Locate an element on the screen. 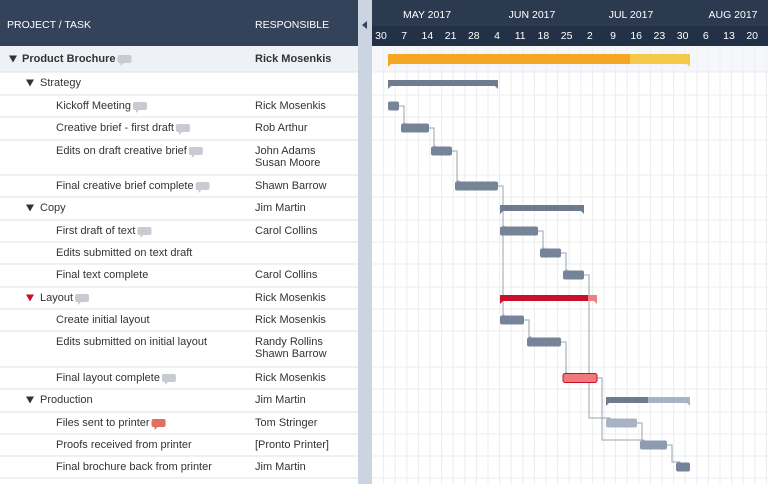 Image resolution: width=768 pixels, height=484 pixels. day-label: 30 is located at coordinates (683, 36).